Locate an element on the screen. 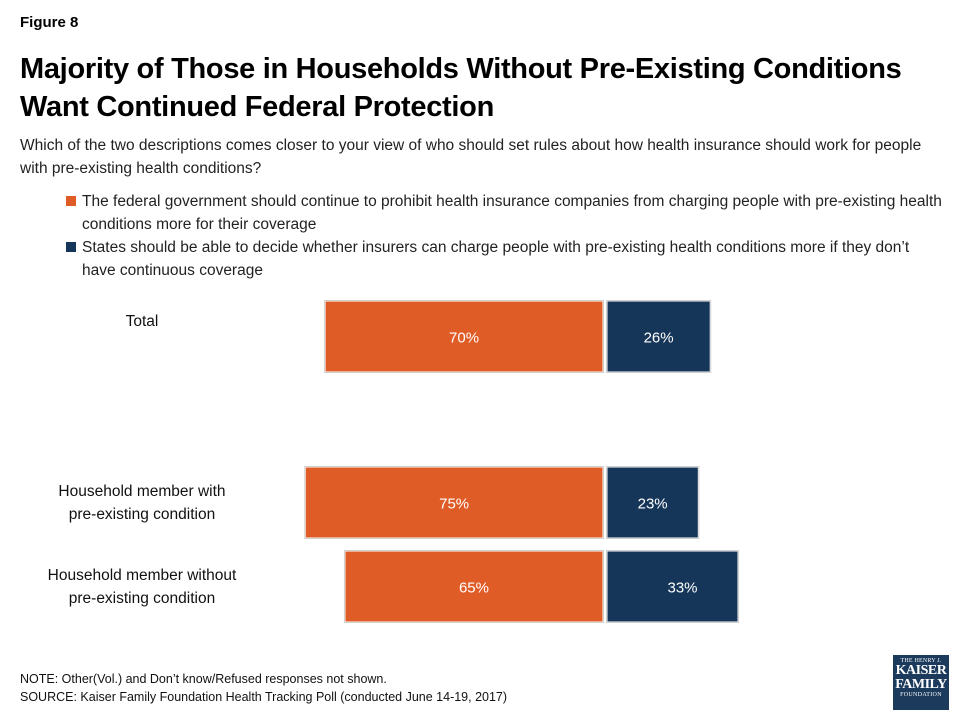 The image size is (960, 720). logo-line-3: FOUNDATION is located at coordinates (921, 695).